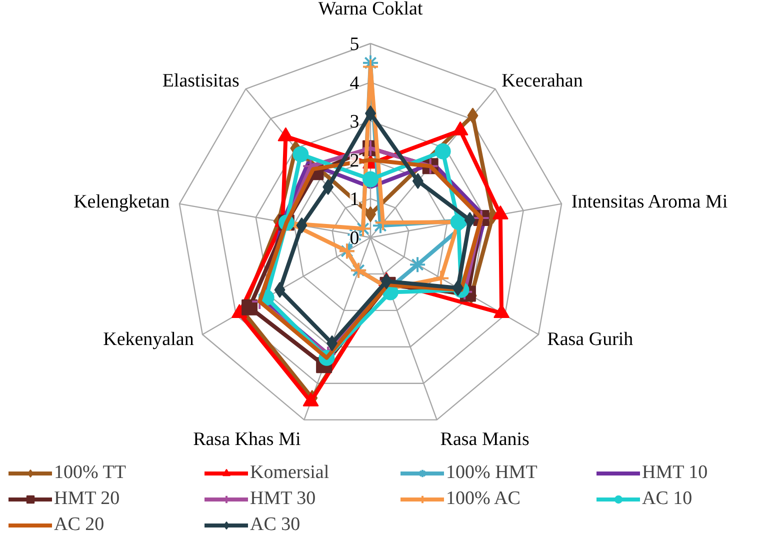 Image resolution: width=782 pixels, height=542 pixels. I want to click on y-tick-label: 4, so click(355, 83).